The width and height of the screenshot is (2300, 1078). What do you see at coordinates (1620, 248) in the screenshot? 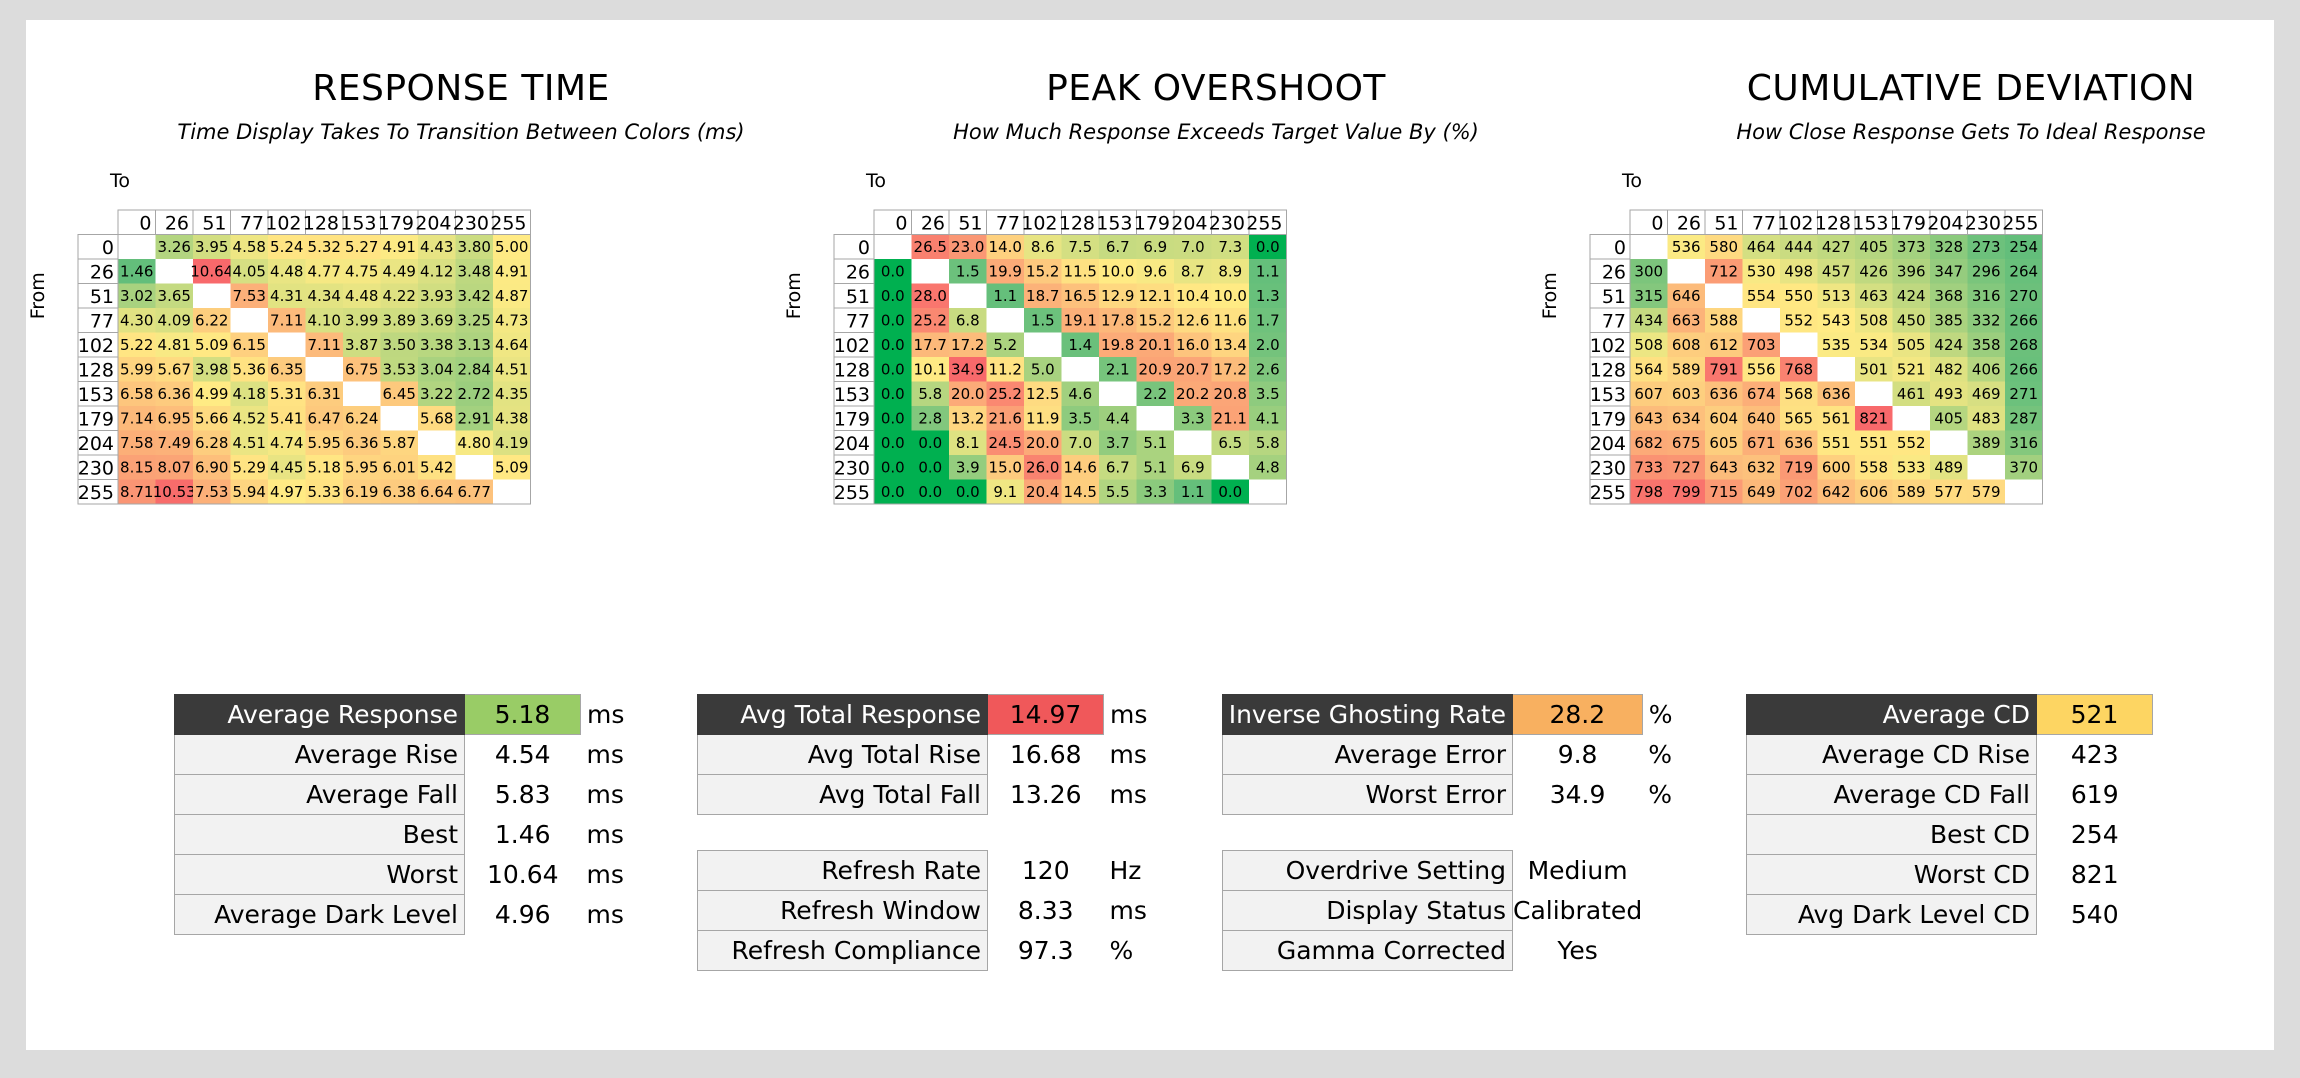
I see `y-tick-label: 0` at bounding box center [1620, 248].